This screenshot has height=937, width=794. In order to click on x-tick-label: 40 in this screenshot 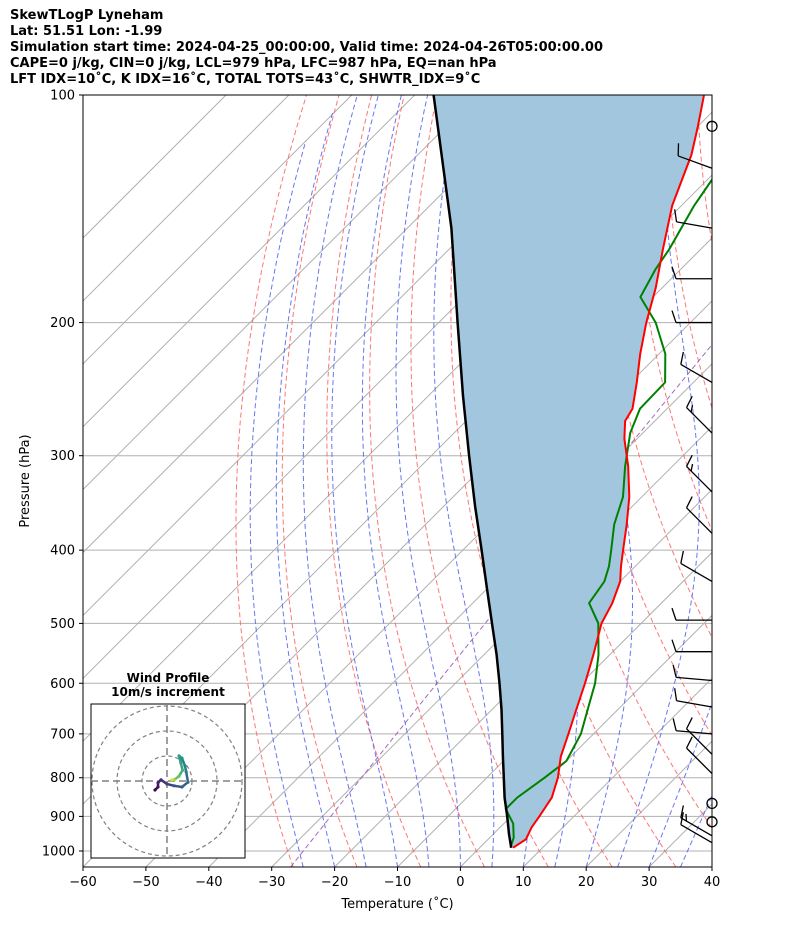, I will do `click(712, 882)`.